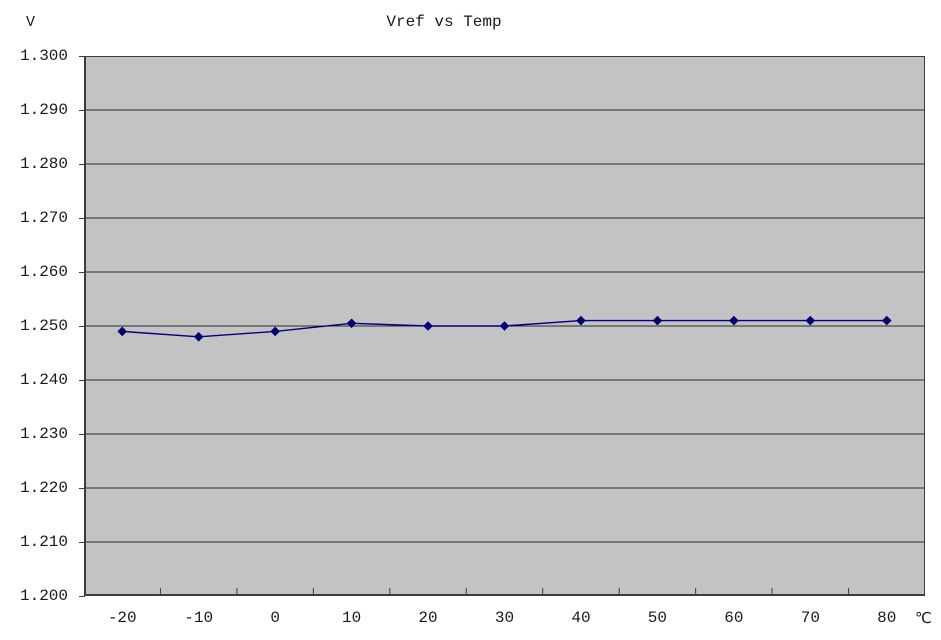 This screenshot has height=640, width=941. Describe the element at coordinates (43, 434) in the screenshot. I see `y-axis-tick-label: 1.230` at that location.